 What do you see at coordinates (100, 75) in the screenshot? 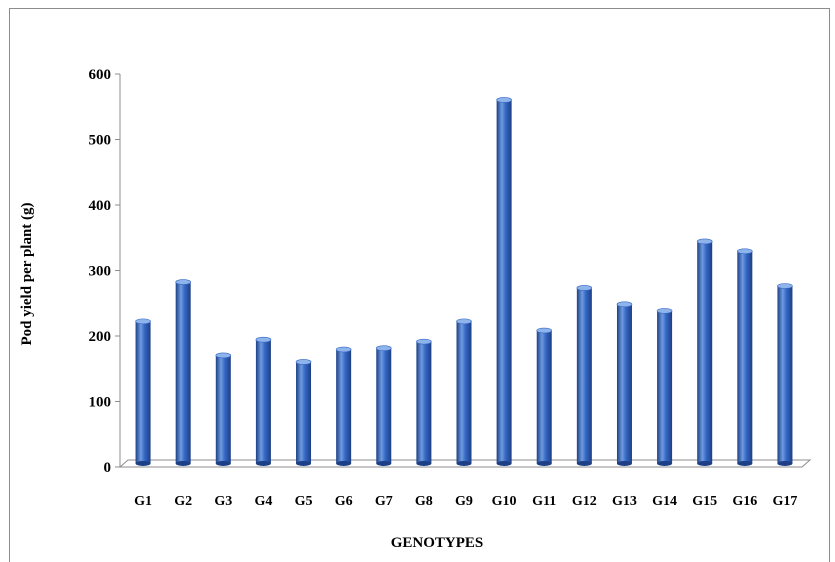
I see `y-tick-label: 600` at bounding box center [100, 75].